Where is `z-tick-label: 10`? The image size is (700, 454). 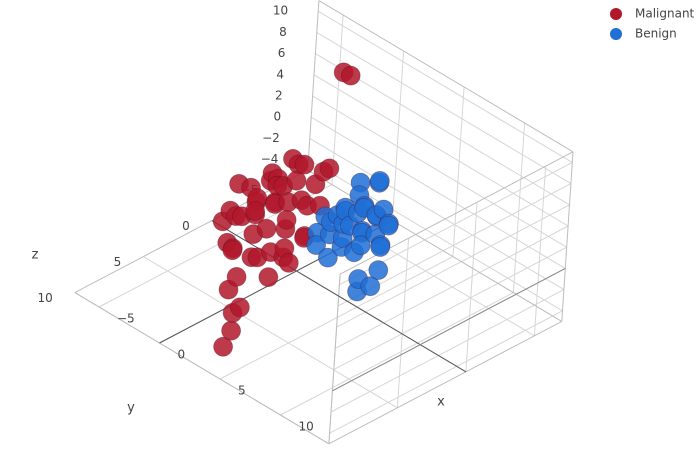
z-tick-label: 10 is located at coordinates (280, 11).